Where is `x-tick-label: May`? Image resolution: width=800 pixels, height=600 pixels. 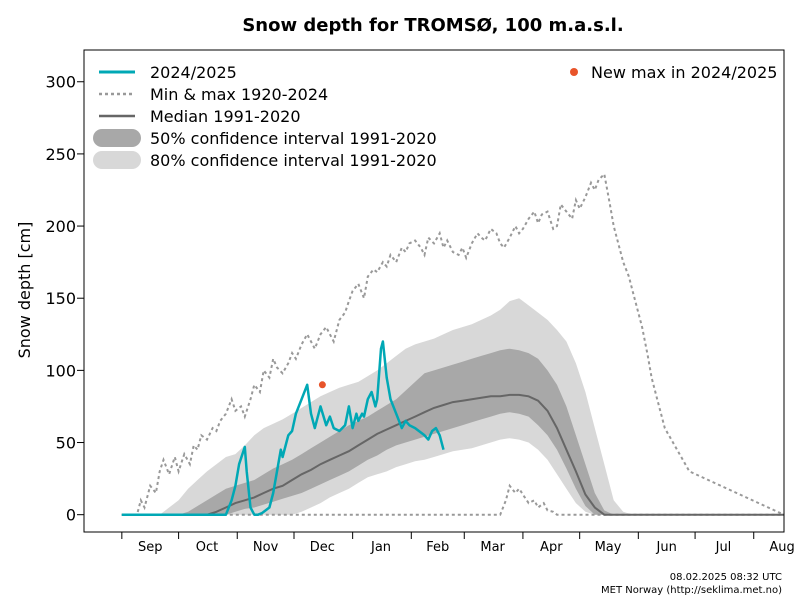
x-tick-label: May is located at coordinates (608, 547).